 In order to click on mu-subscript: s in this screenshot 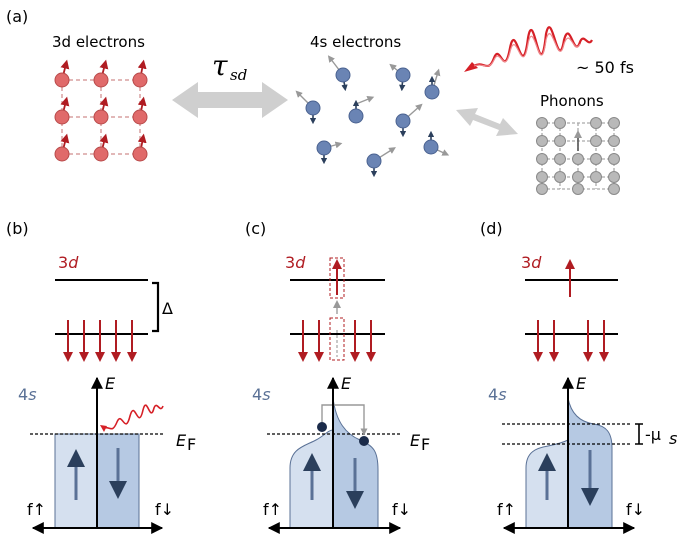, I will do `click(673, 438)`.